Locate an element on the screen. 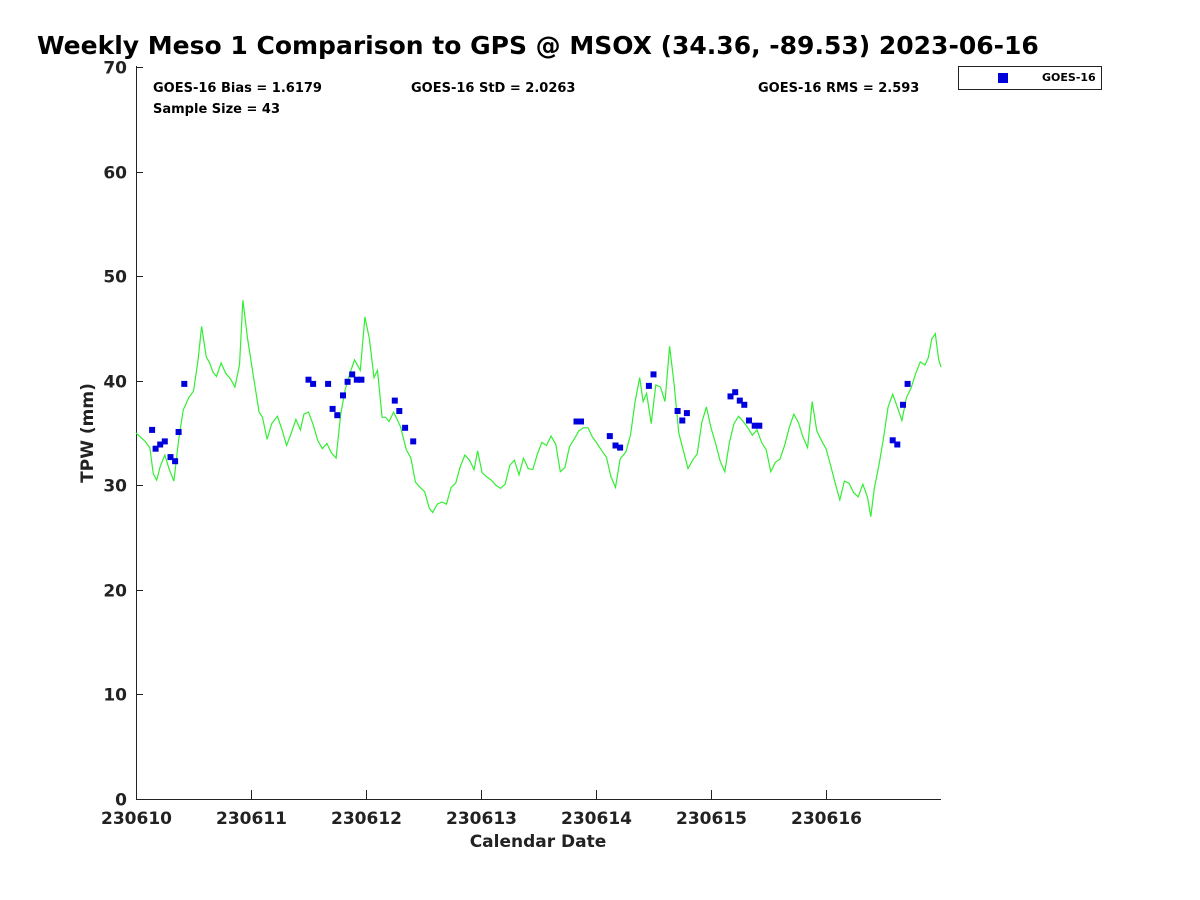 The height and width of the screenshot is (900, 1200). y-tick-label: 70 is located at coordinates (115, 69).